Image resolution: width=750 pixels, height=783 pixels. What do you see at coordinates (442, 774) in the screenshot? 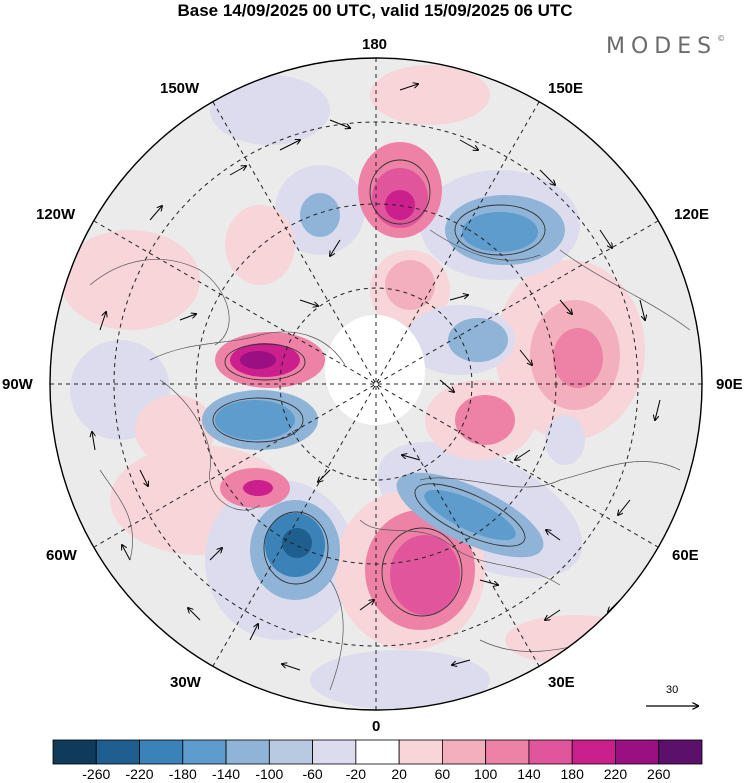
I see `colorbar-tick-label: 60` at bounding box center [442, 774].